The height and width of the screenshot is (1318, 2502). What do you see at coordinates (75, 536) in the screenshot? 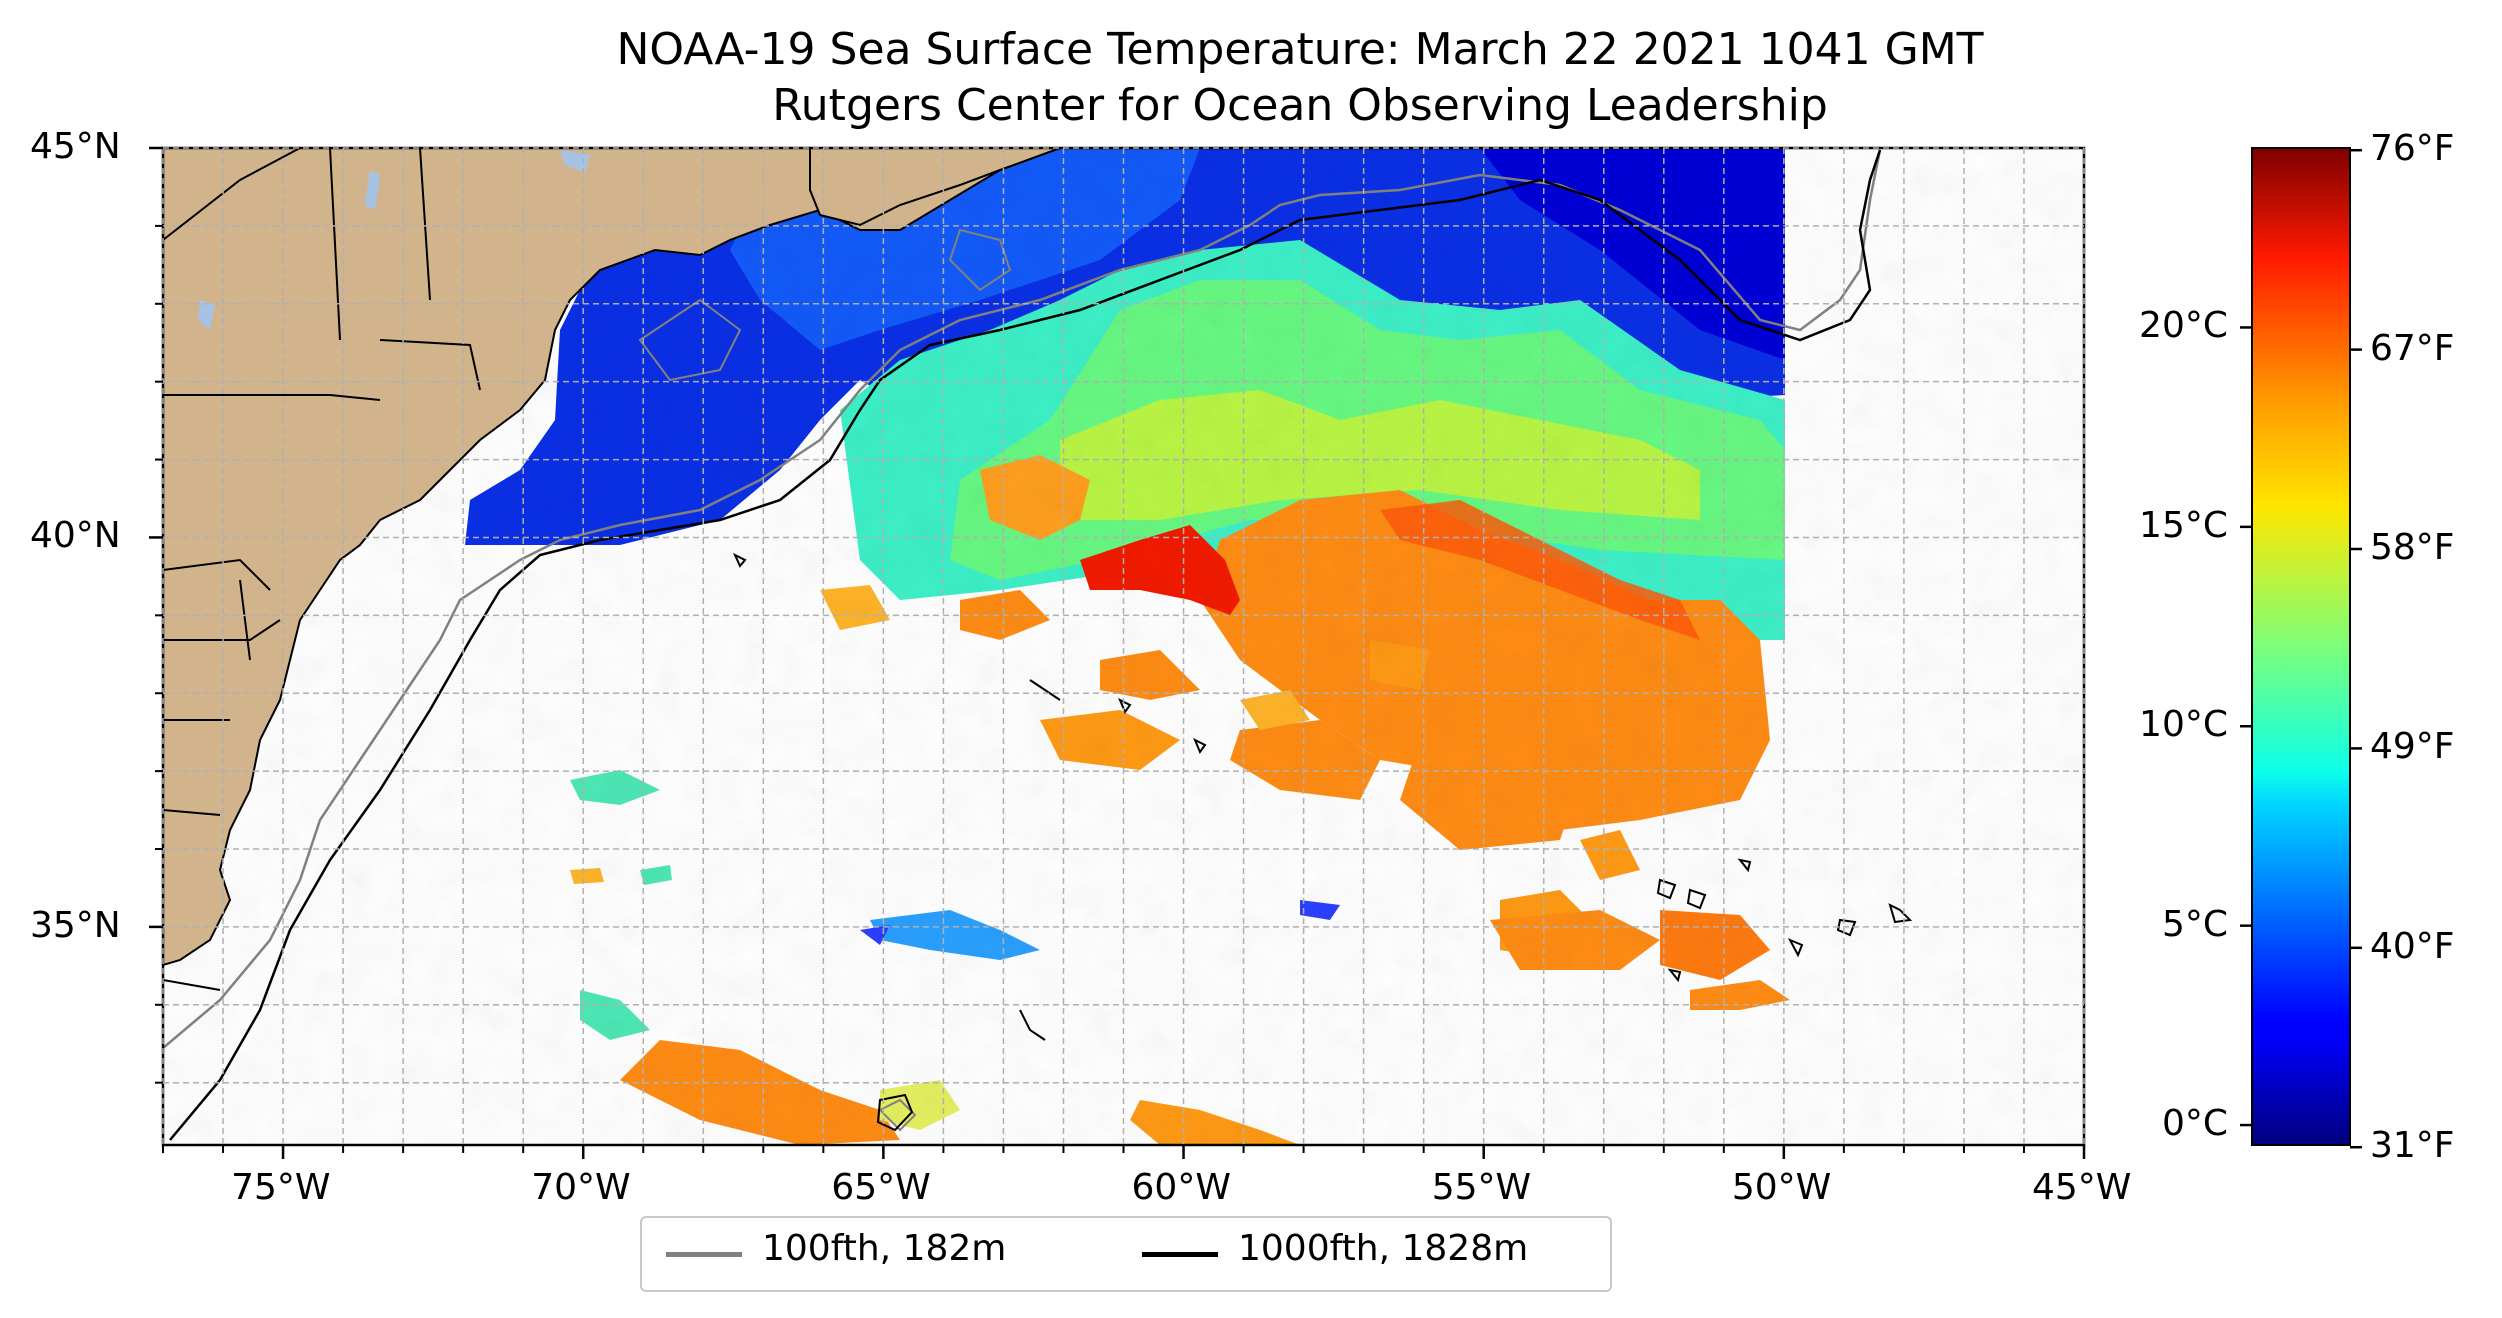
I see `lat-tick-label: 40°N` at bounding box center [75, 536].